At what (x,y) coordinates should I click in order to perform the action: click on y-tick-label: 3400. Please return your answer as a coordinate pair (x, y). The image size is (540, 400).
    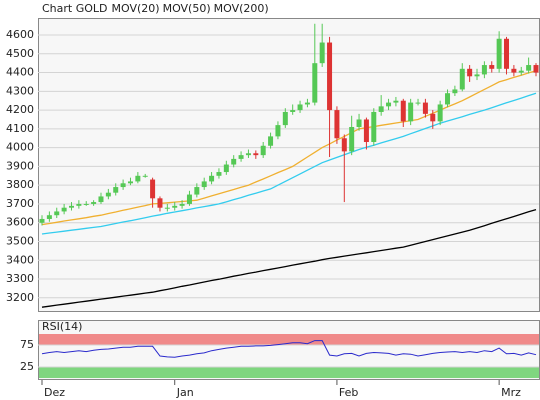
    Looking at the image, I should click on (20, 259).